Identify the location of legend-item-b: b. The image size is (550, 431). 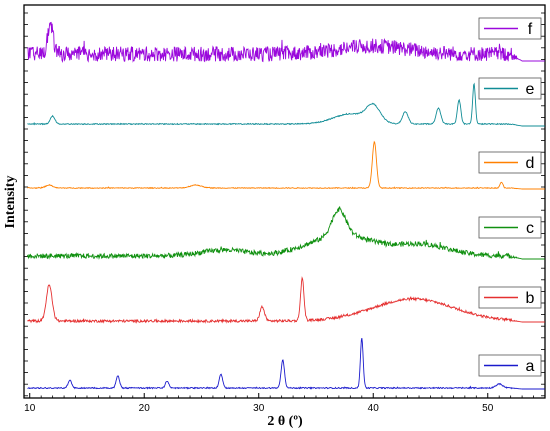
(510, 297).